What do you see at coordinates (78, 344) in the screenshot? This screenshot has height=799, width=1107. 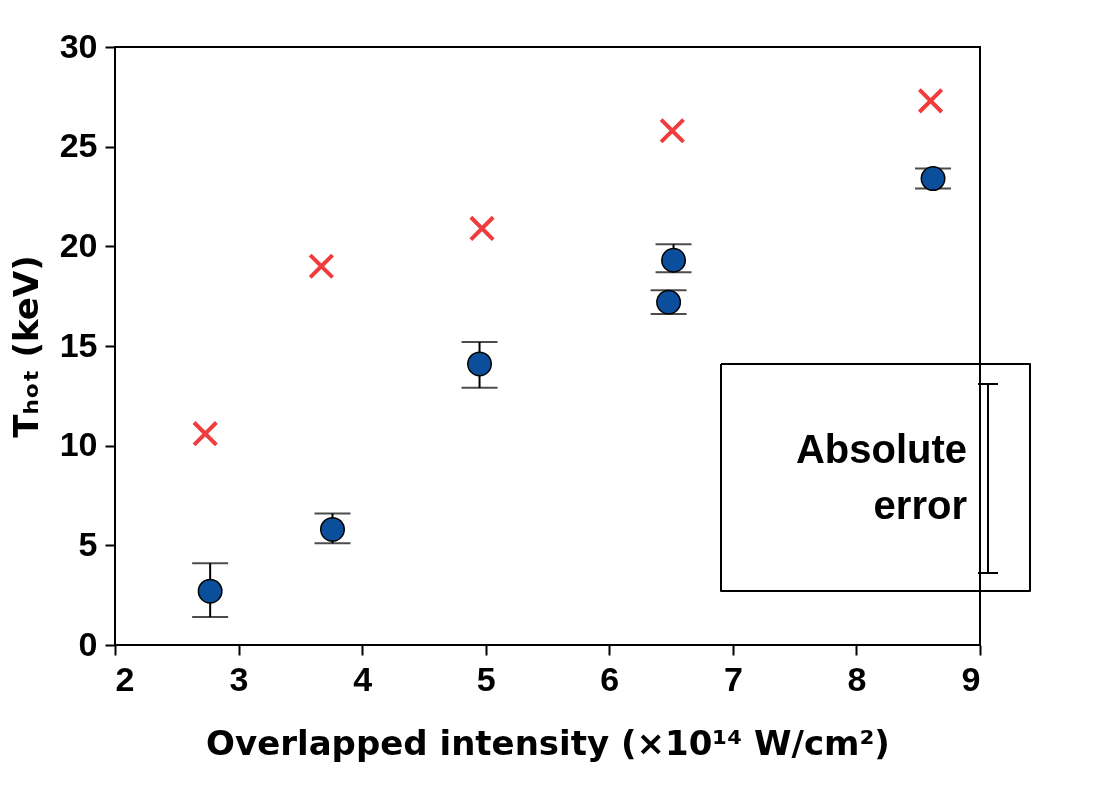 I see `y-tick-label: 15` at bounding box center [78, 344].